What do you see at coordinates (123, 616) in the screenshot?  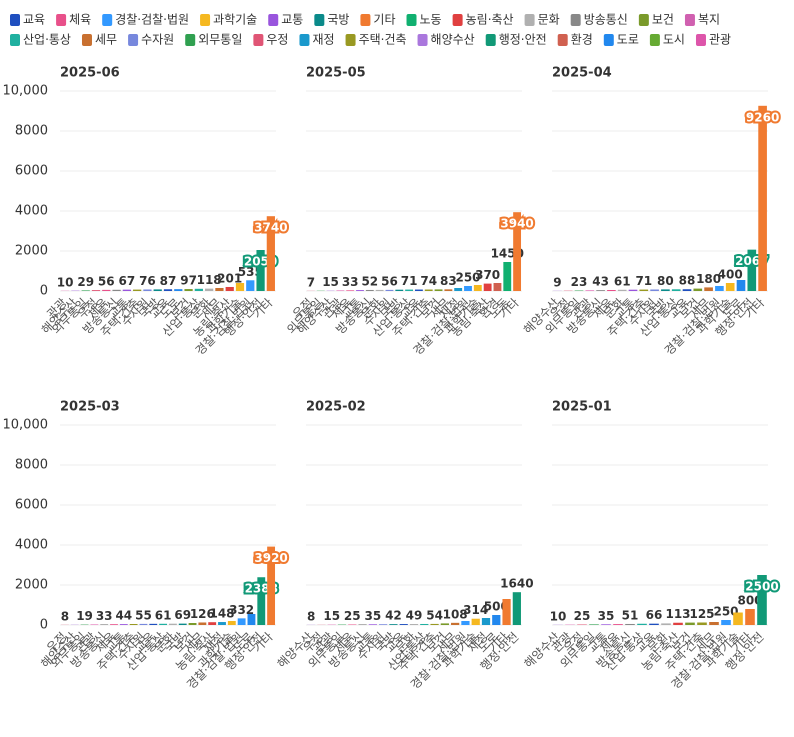 I see `value-label: 44` at bounding box center [123, 616].